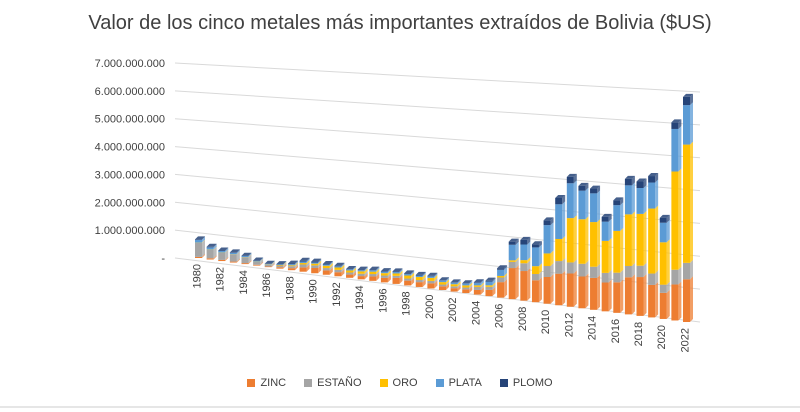  What do you see at coordinates (383, 383) in the screenshot?
I see `legend-swatch` at bounding box center [383, 383].